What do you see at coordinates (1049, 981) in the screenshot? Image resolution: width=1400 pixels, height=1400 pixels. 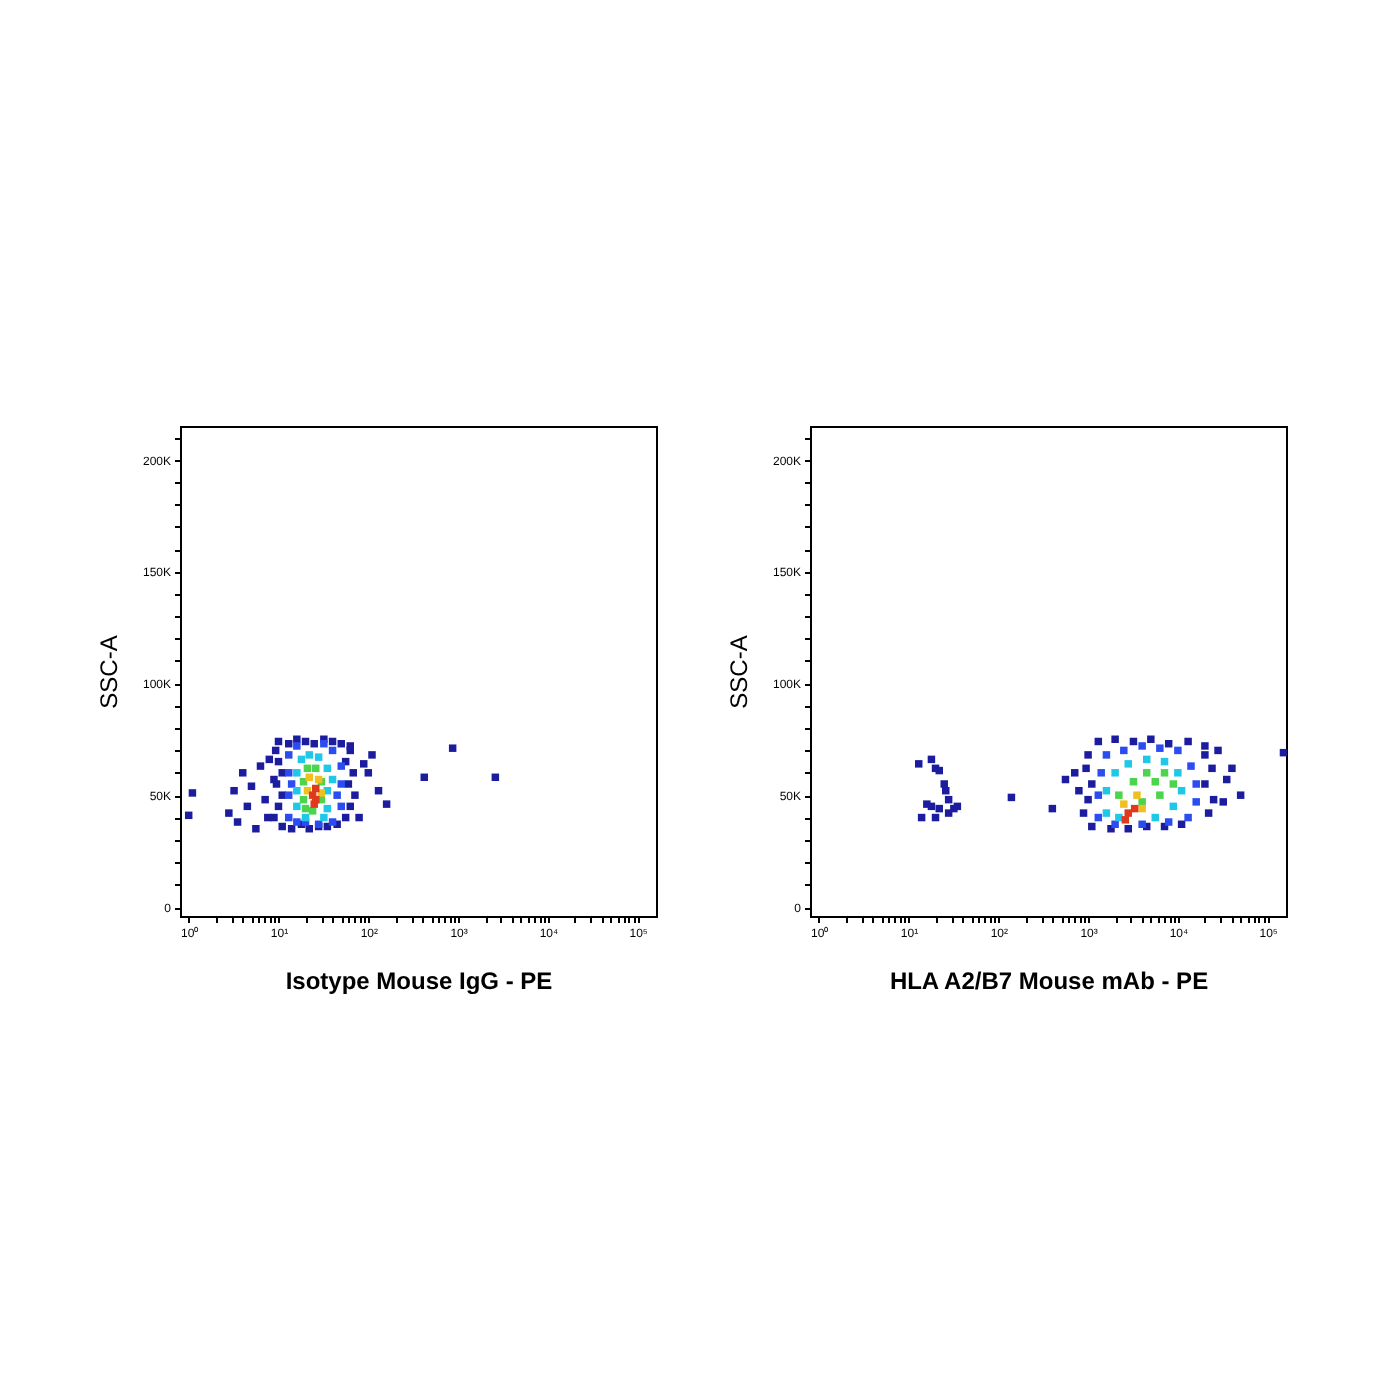 I see `x-axis-title: HLA A2/B7 Mouse mAb - PE` at bounding box center [1049, 981].